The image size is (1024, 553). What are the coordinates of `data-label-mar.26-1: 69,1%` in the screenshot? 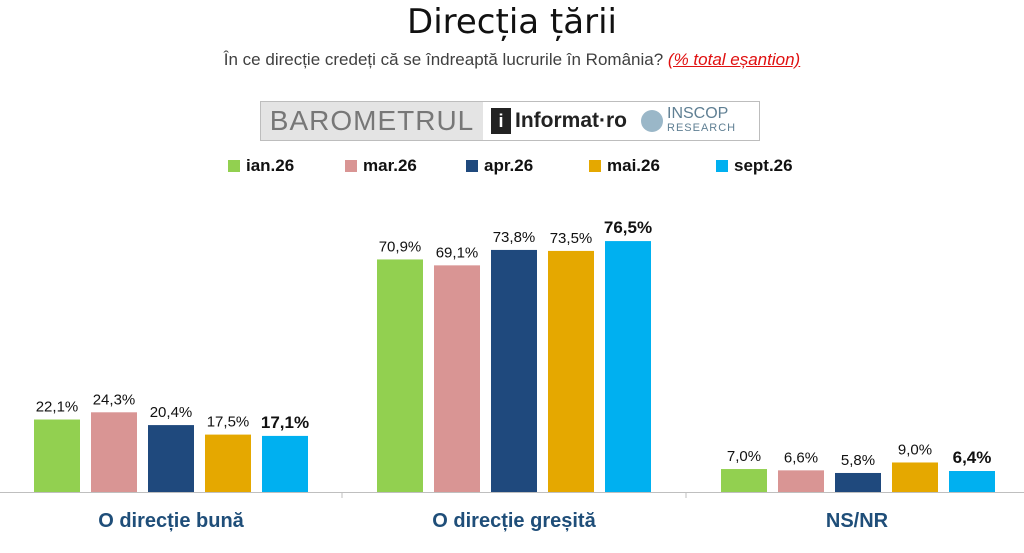 It's located at (457, 252).